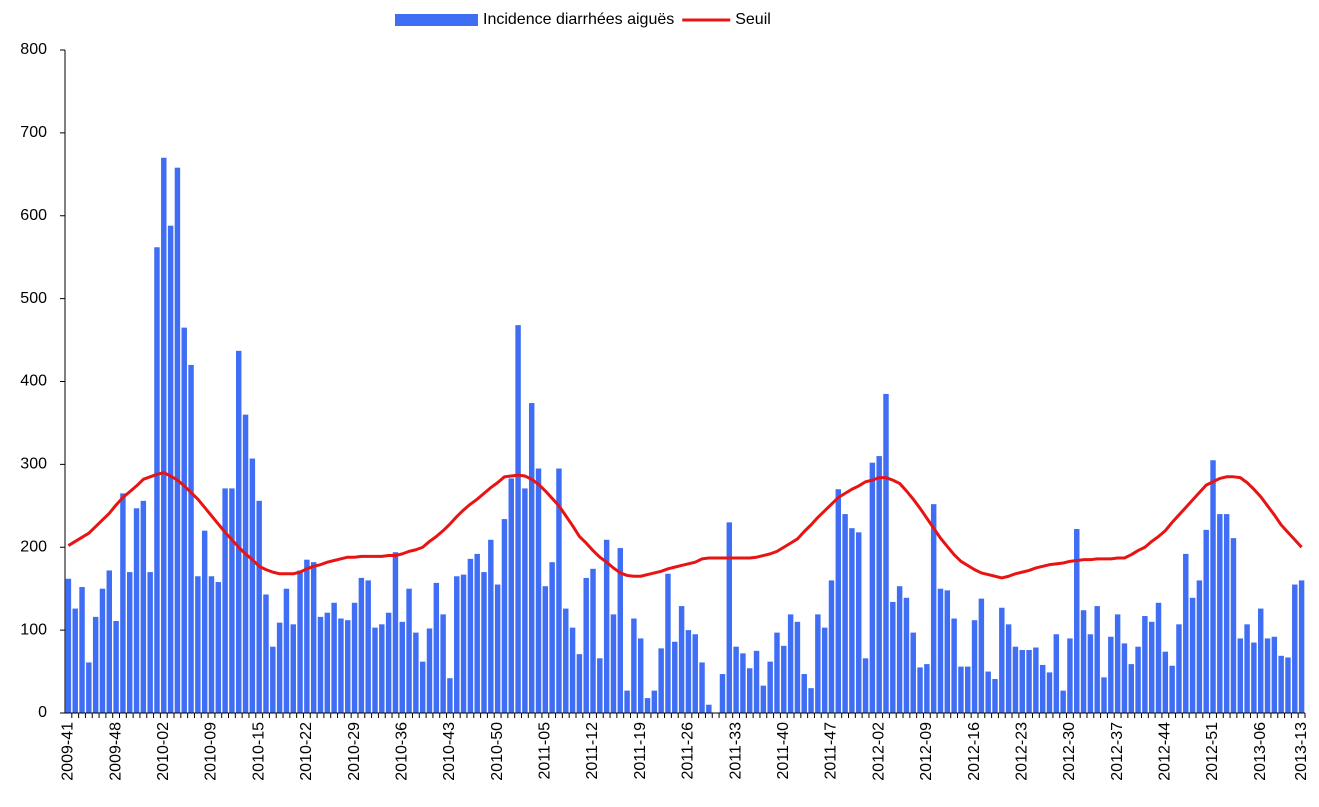  What do you see at coordinates (401, 751) in the screenshot?
I see `x-tick-label: 2010-36` at bounding box center [401, 751].